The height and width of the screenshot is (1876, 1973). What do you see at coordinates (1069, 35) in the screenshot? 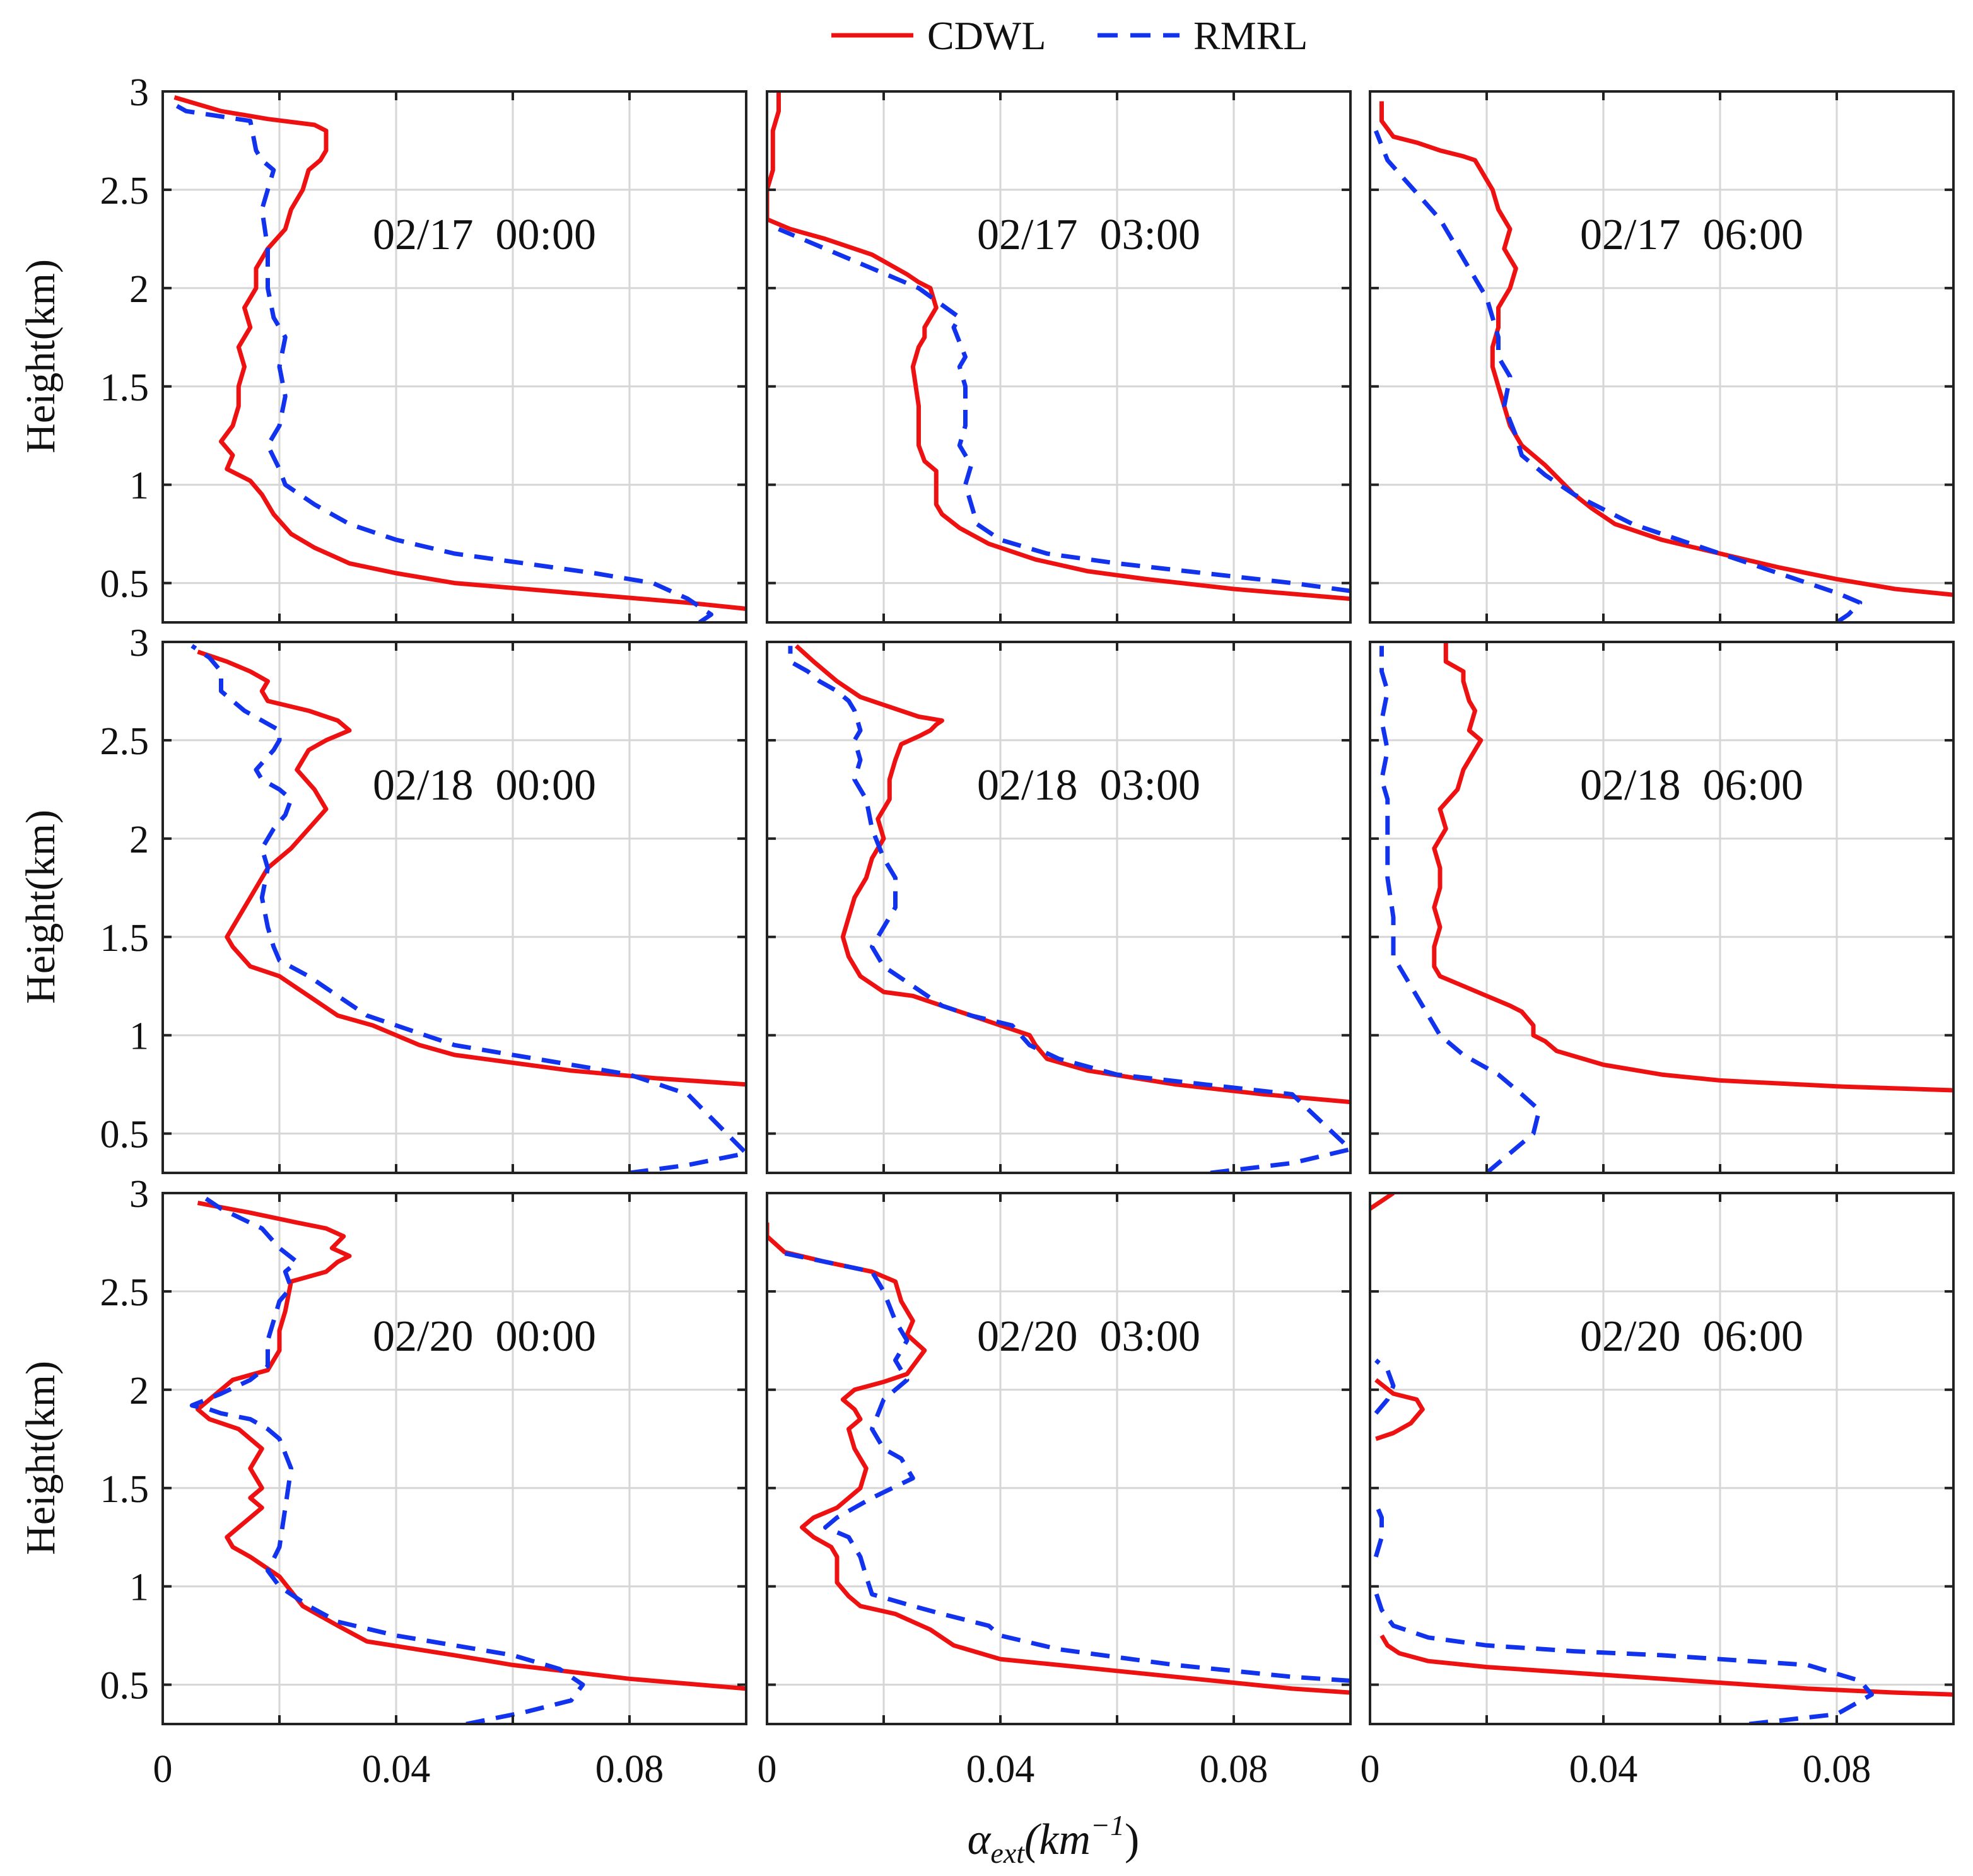
I see `legend: CDWL RMRL` at bounding box center [1069, 35].